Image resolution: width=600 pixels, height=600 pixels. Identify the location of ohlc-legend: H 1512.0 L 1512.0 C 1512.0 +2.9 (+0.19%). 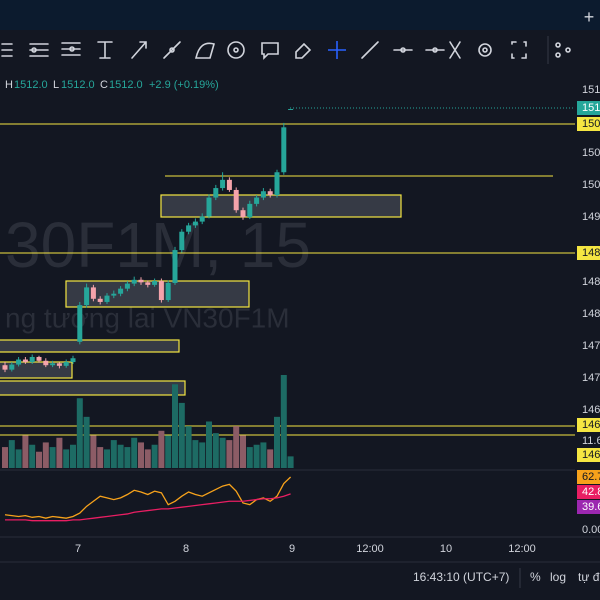
(112, 85).